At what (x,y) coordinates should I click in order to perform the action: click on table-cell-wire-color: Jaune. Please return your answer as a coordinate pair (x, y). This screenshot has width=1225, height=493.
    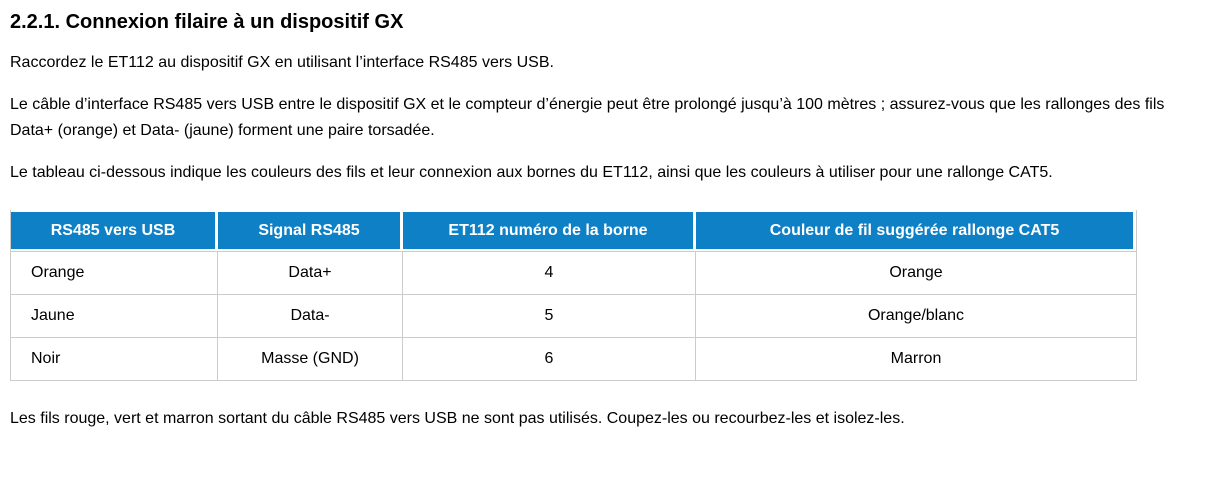
    Looking at the image, I should click on (114, 315).